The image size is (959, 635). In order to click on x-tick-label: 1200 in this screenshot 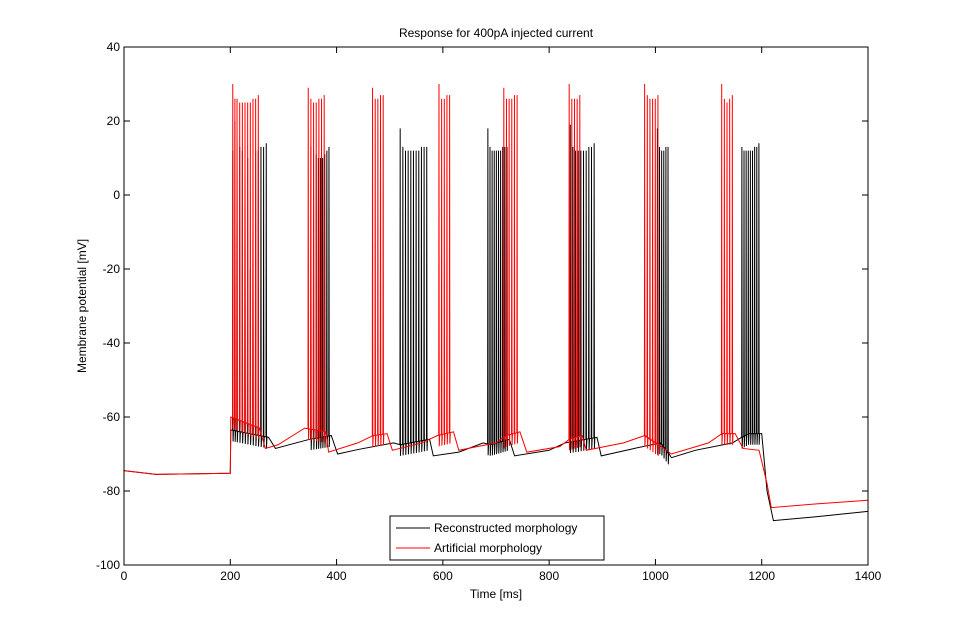, I will do `click(761, 576)`.